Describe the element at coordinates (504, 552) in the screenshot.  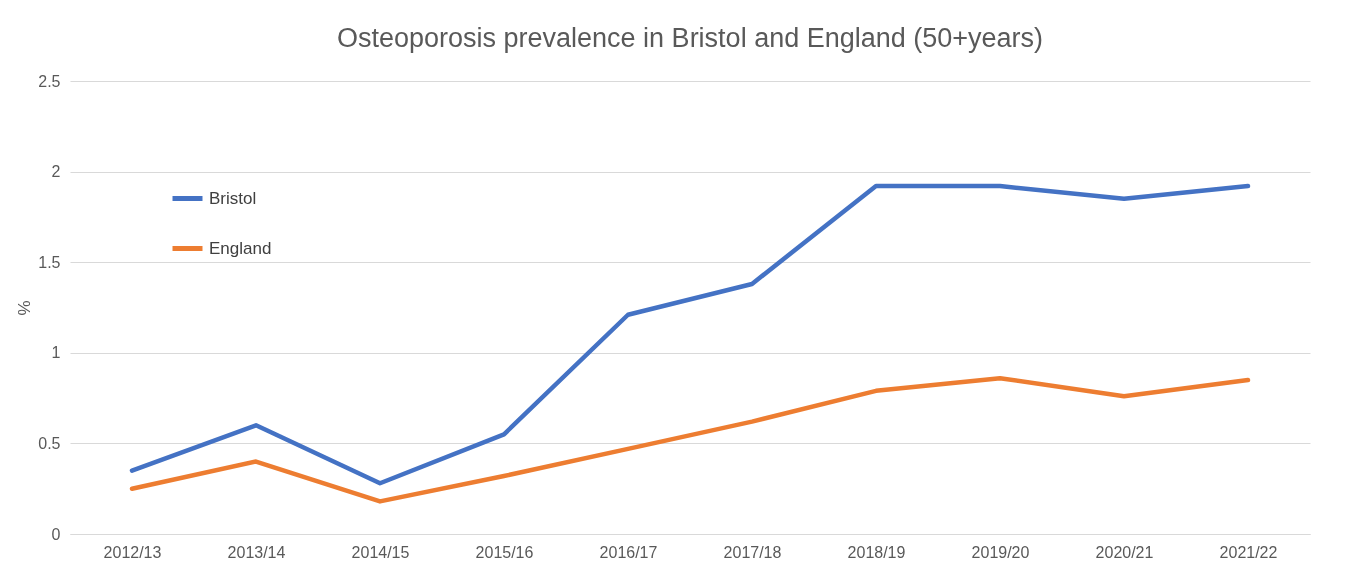
I see `x-tick-label: 2015/16` at that location.